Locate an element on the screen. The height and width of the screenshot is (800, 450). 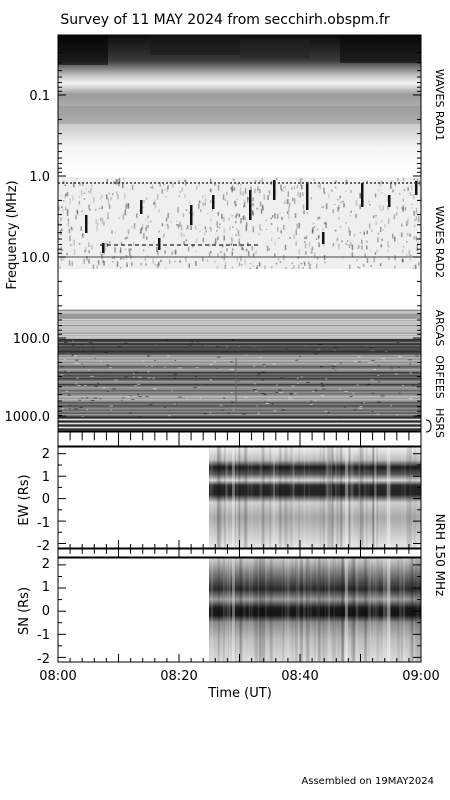
nrh-ew-texture is located at coordinates (313, 497).